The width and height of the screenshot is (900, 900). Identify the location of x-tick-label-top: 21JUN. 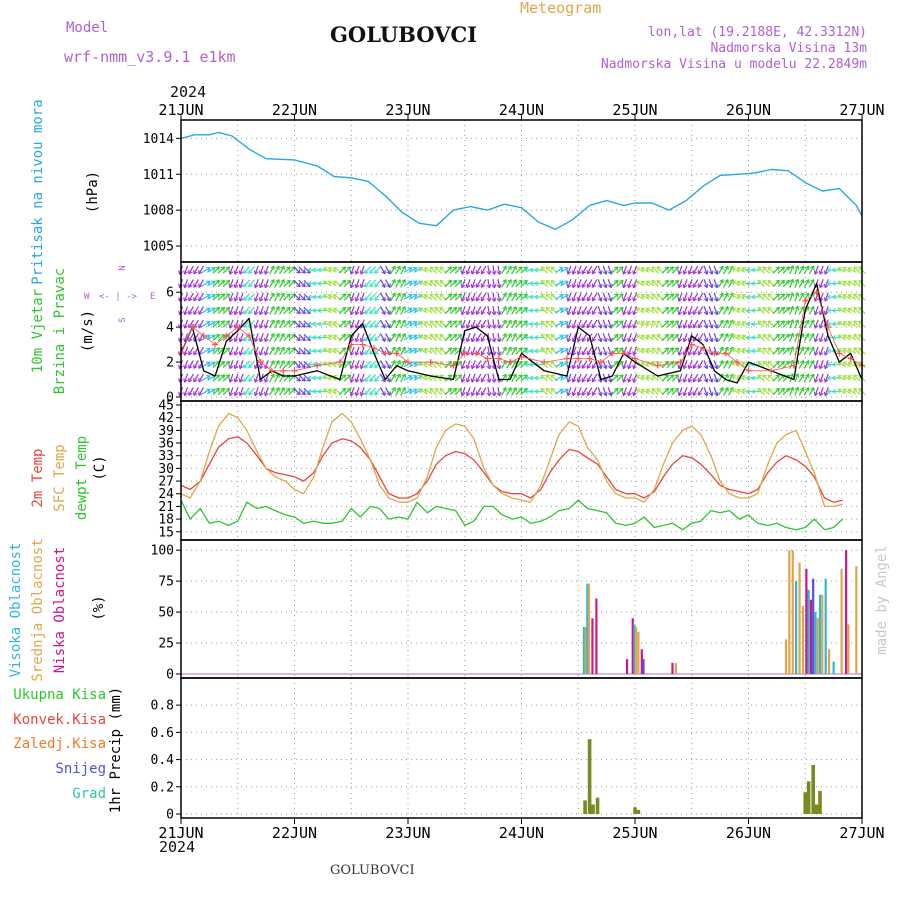
(180, 110).